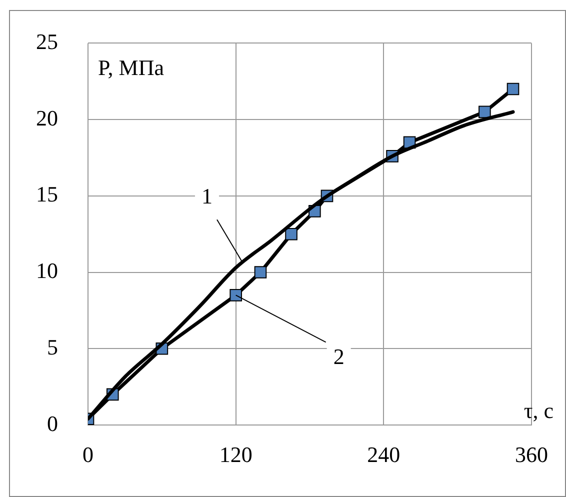 The width and height of the screenshot is (566, 497). Describe the element at coordinates (131, 67) in the screenshot. I see `y-axis-title: P, МПа` at that location.